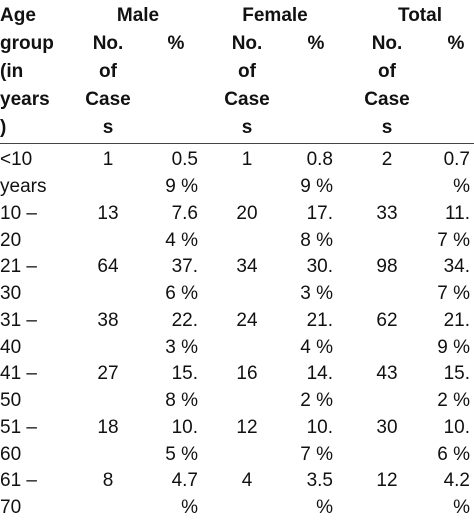  What do you see at coordinates (316, 43) in the screenshot?
I see `female-percent-header: %` at bounding box center [316, 43].